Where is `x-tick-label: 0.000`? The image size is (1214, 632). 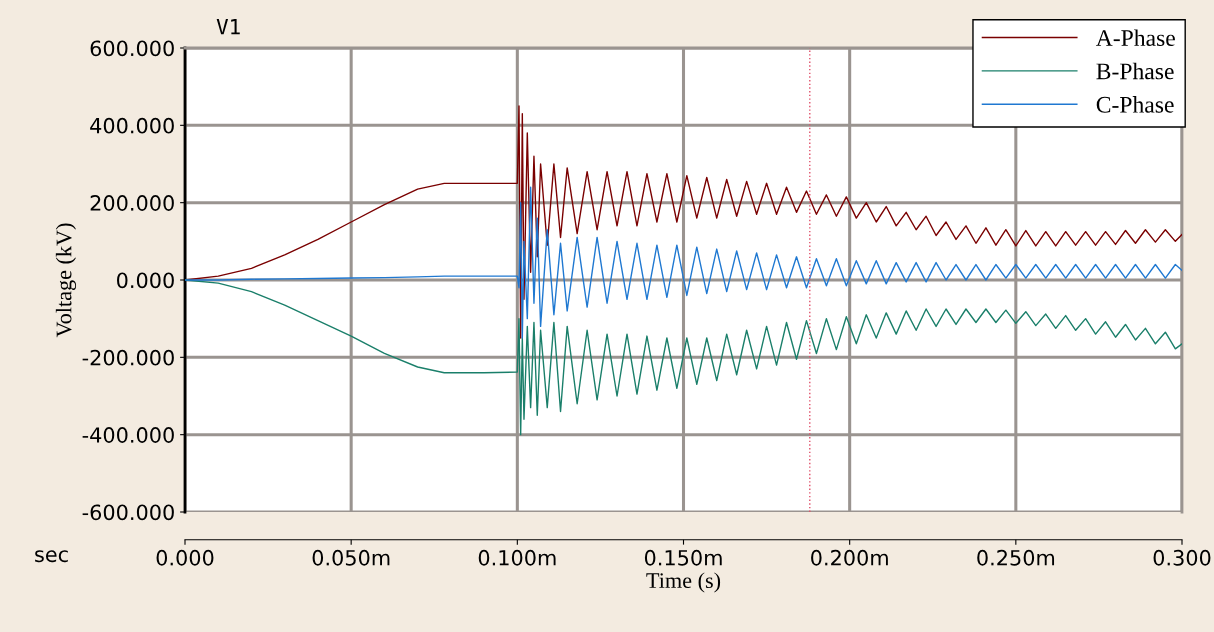
x-tick-label: 0.000 is located at coordinates (185, 557).